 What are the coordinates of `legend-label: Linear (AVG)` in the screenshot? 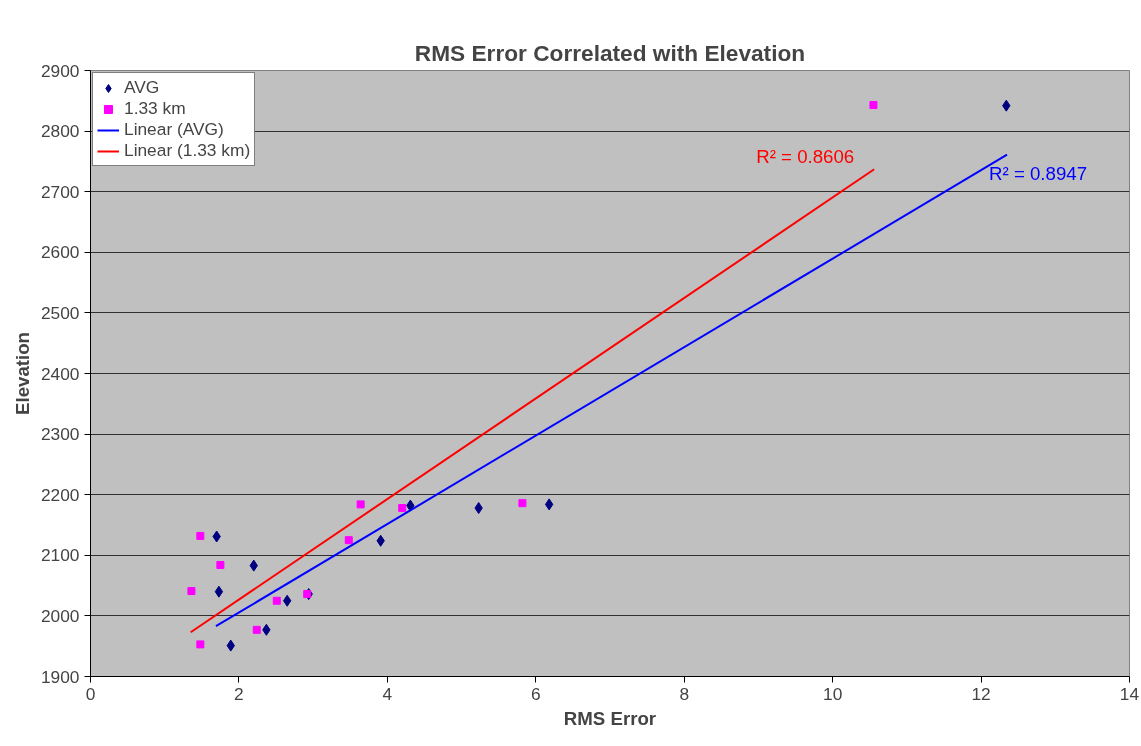 It's located at (174, 129).